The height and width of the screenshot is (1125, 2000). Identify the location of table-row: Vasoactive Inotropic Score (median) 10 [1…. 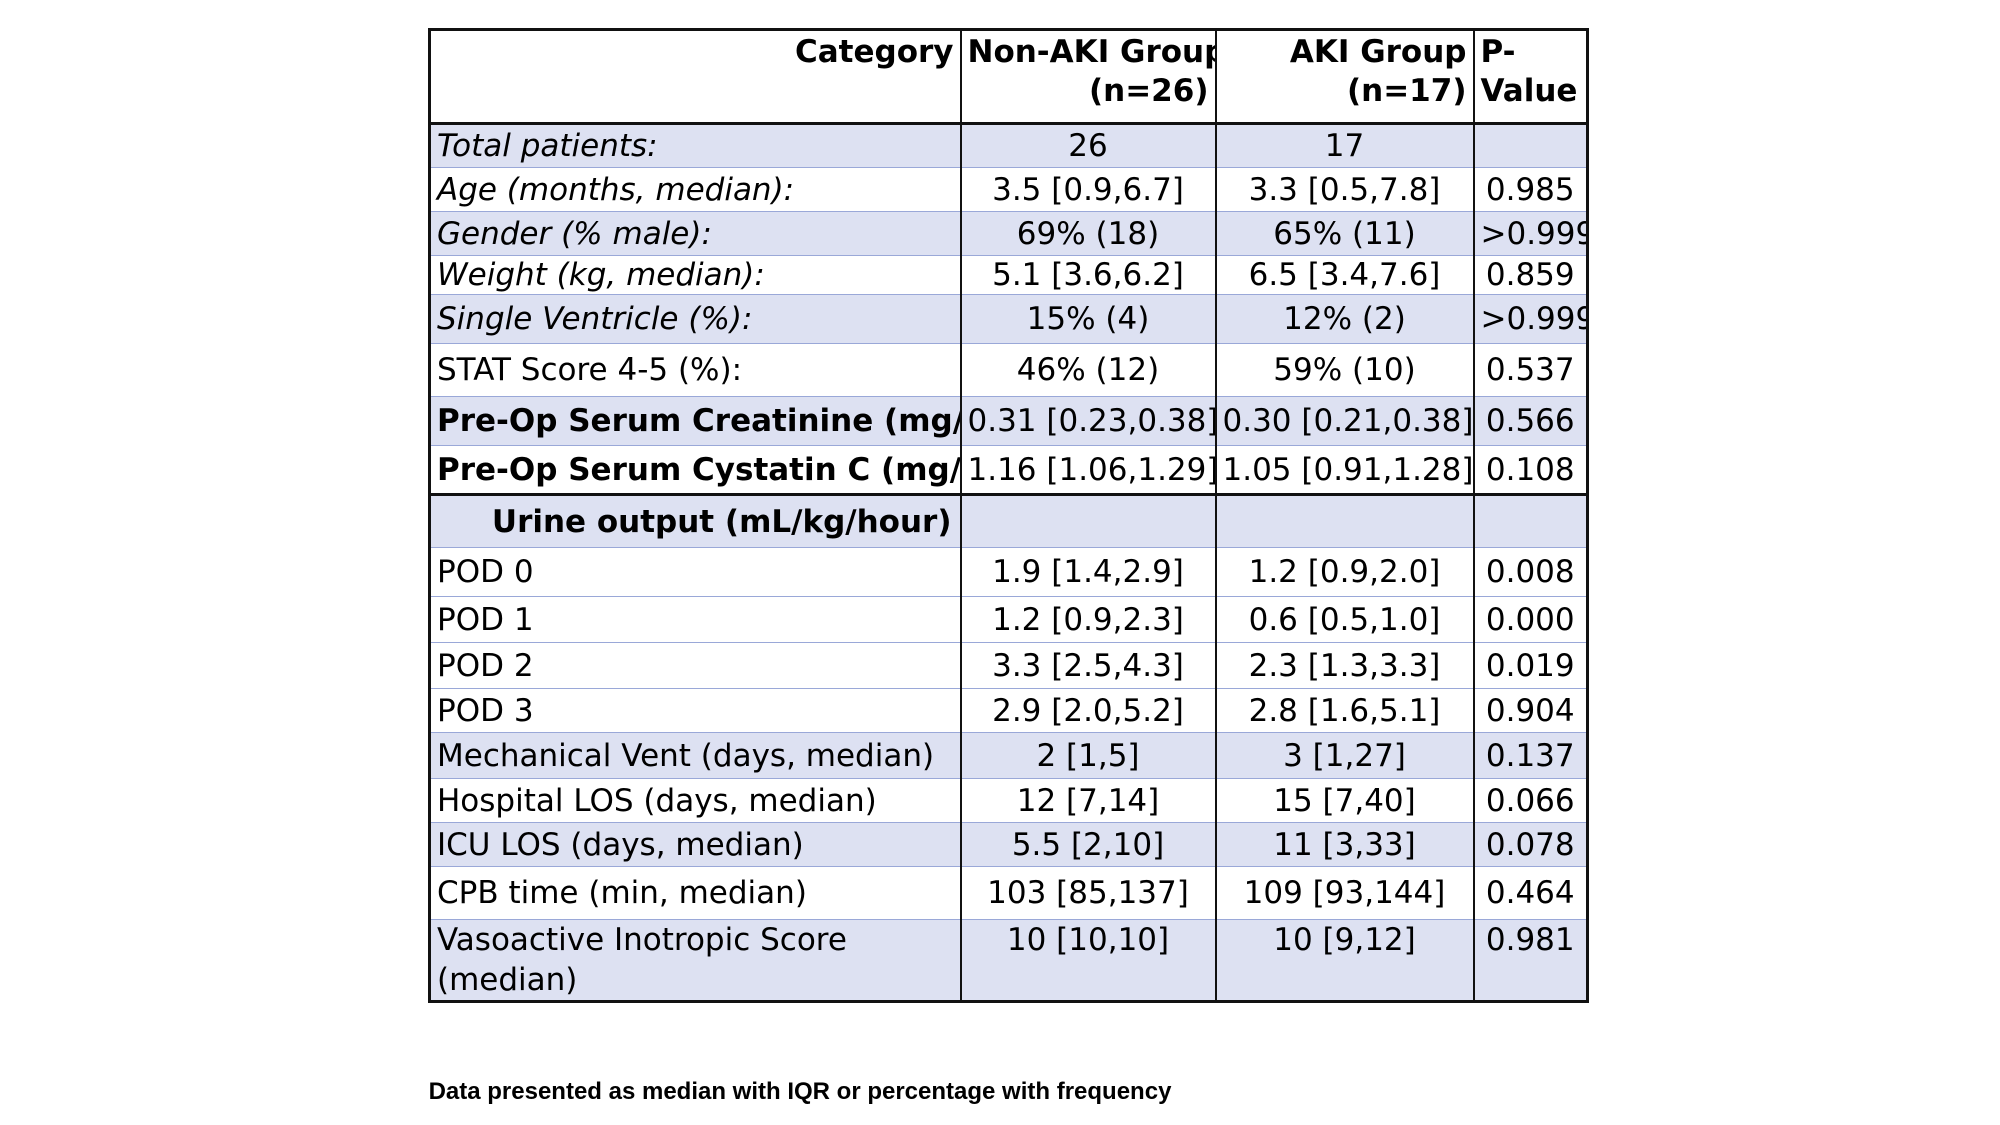
(1008, 960).